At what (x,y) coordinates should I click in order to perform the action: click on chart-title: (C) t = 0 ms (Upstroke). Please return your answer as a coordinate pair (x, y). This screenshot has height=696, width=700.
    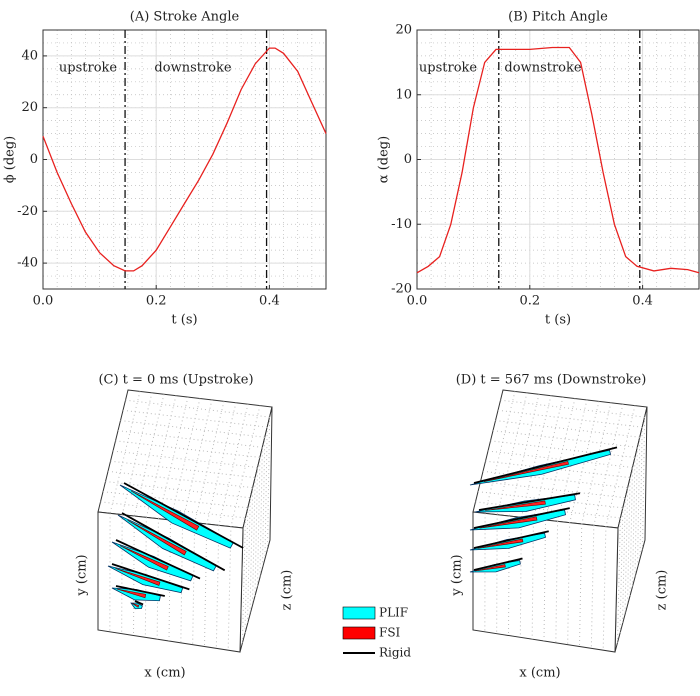
    Looking at the image, I should click on (175, 380).